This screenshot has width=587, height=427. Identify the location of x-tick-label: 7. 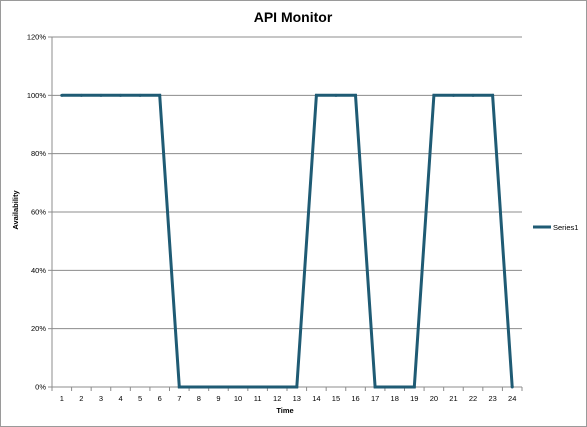
(179, 398).